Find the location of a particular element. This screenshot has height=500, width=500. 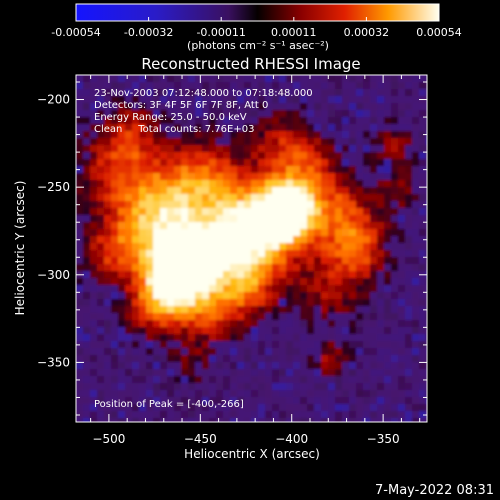

colorbar-tick-label: 0.00054 is located at coordinates (439, 32).